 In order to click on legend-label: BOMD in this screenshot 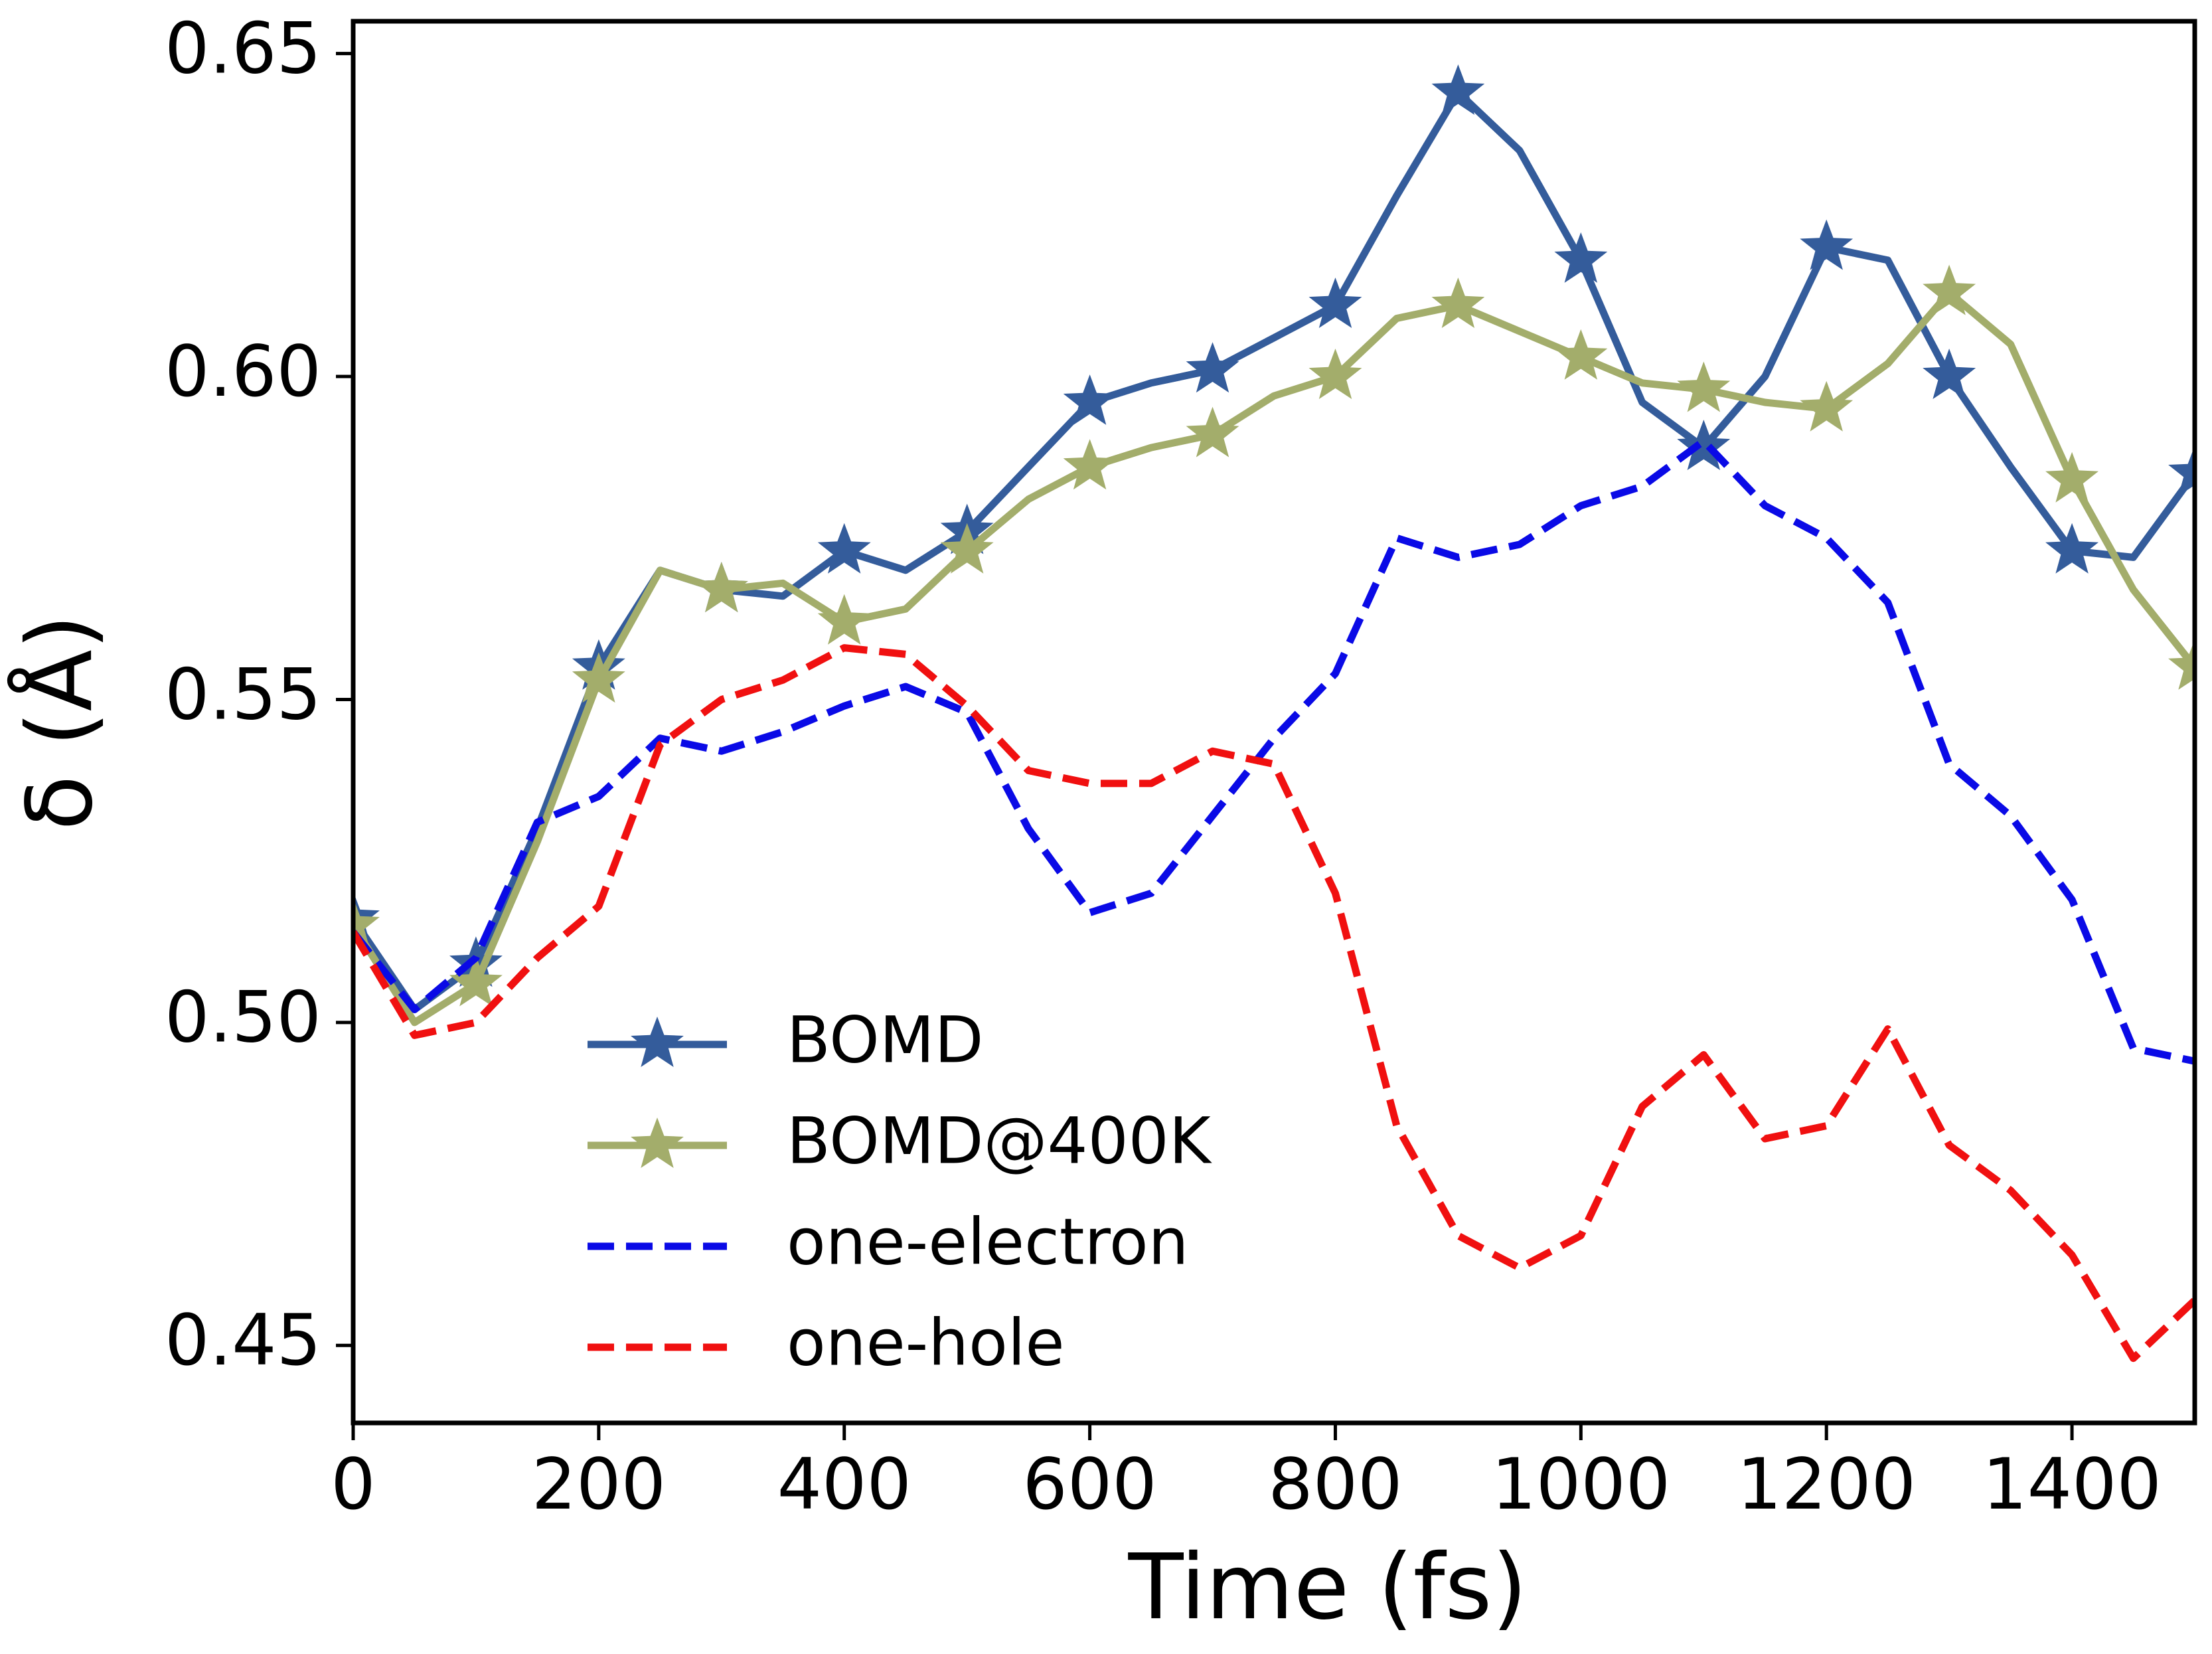, I will do `click(885, 1040)`.